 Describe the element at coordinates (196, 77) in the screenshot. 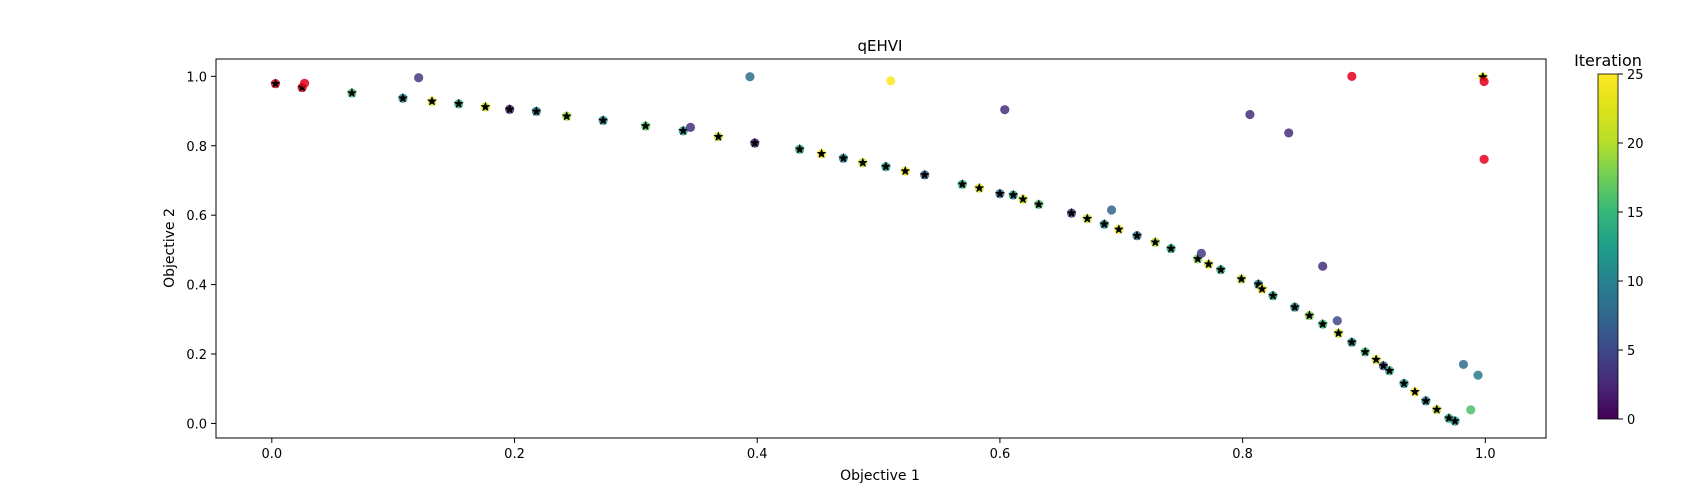

I see `y-tick-label: 1.0` at that location.